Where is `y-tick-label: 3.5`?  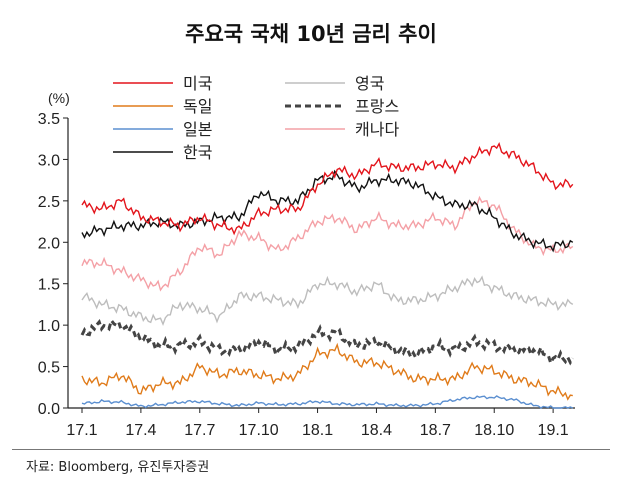
y-tick-label: 3.5 is located at coordinates (49, 119).